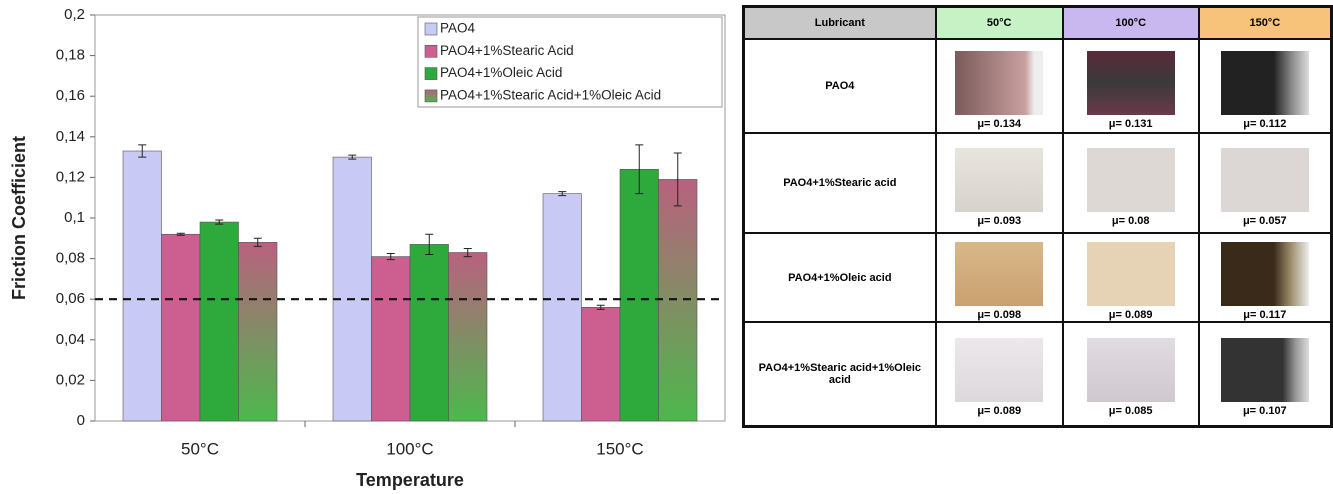  Describe the element at coordinates (70, 298) in the screenshot. I see `y-tick-label: 0,06` at that location.